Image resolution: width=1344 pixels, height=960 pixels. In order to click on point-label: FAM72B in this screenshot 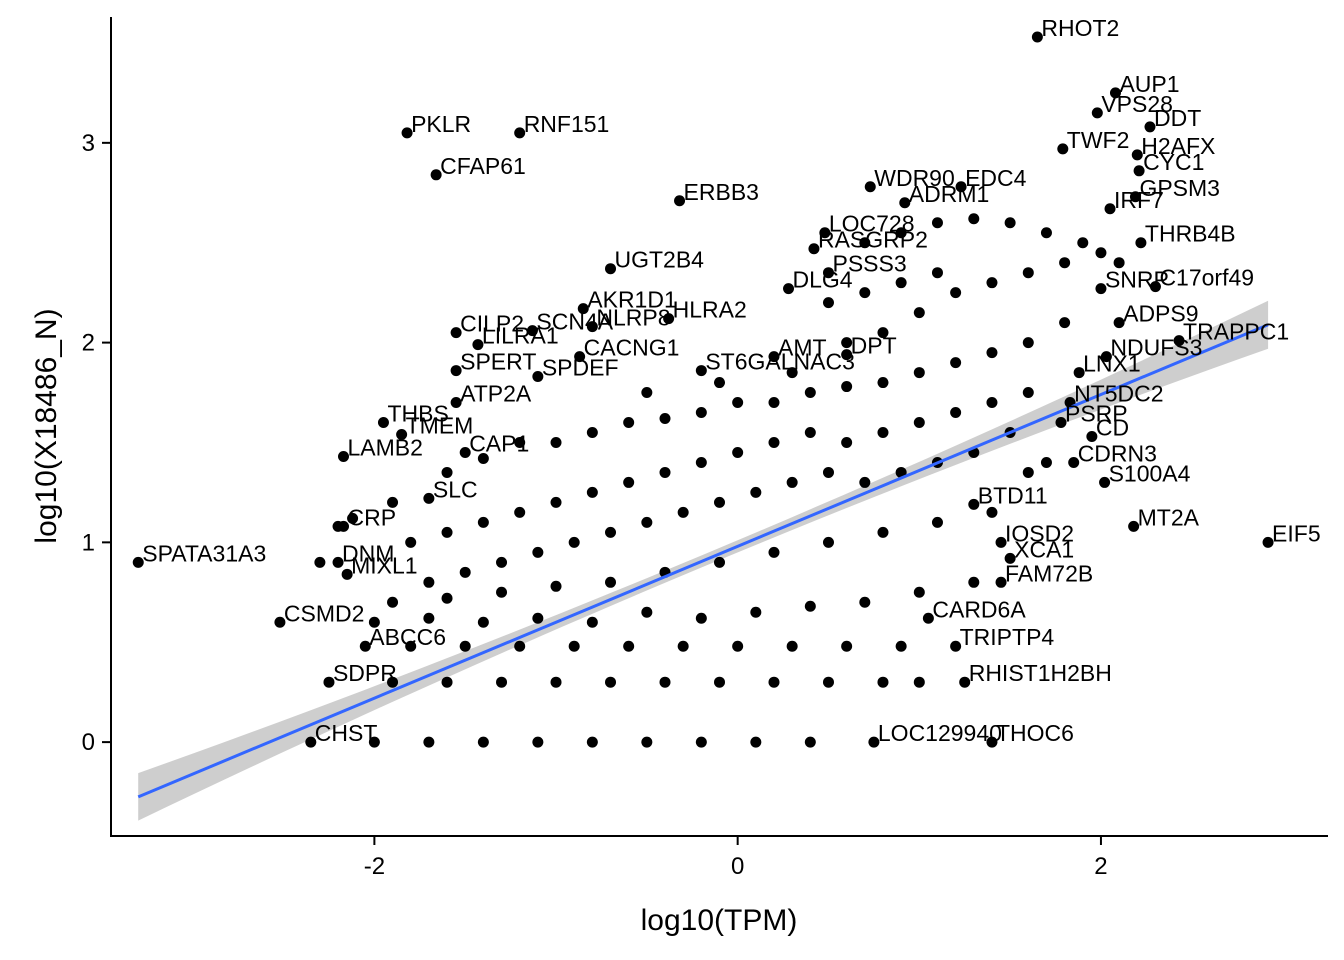, I will do `click(1049, 573)`.